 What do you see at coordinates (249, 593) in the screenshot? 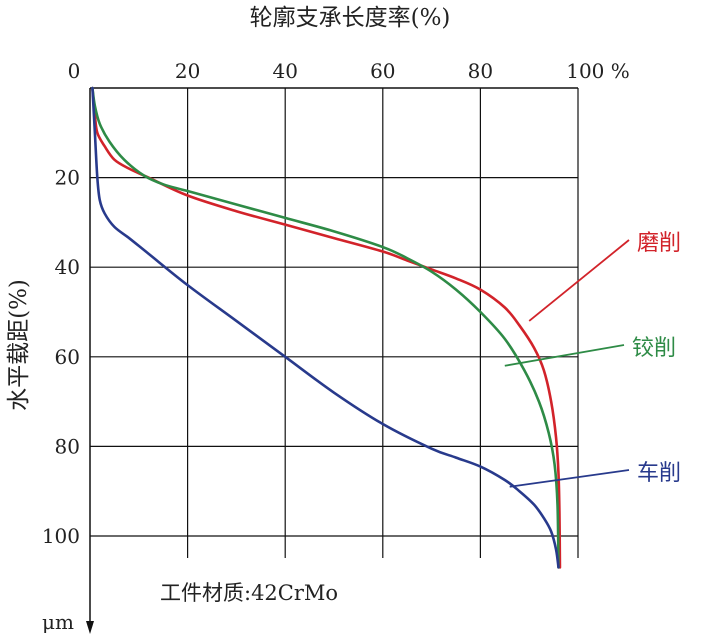
I see `material-annotation: 工件材质:42CrMo` at bounding box center [249, 593].